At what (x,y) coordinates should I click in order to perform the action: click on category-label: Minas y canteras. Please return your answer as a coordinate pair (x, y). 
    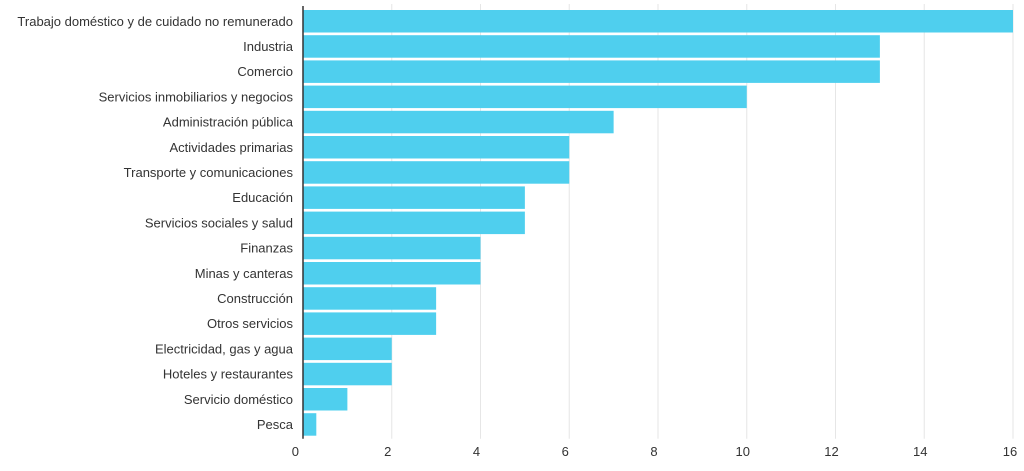
    Looking at the image, I should click on (244, 273).